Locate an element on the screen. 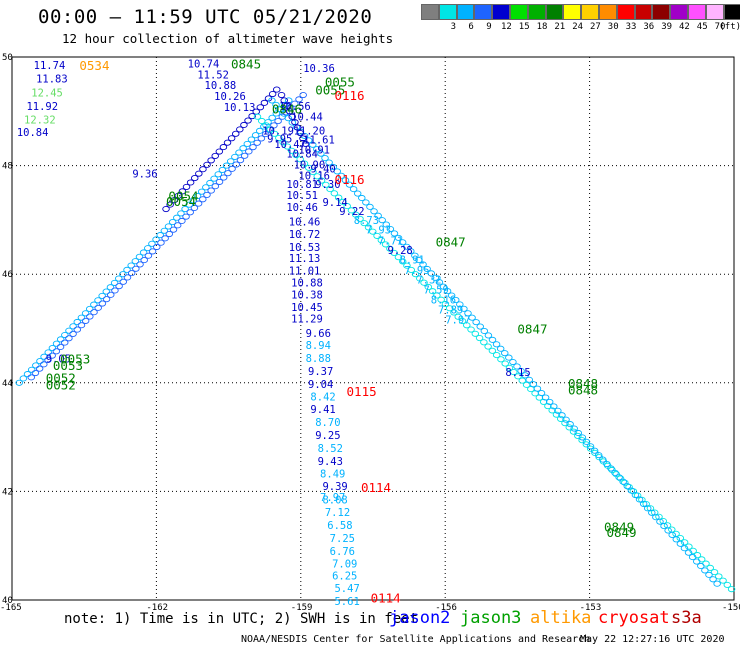  swh-label: 8.42 is located at coordinates (322, 397).